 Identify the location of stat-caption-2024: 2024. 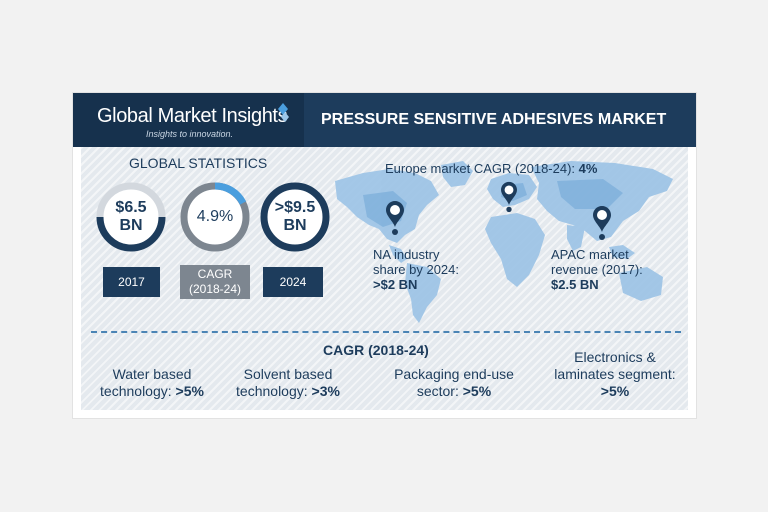
(293, 282).